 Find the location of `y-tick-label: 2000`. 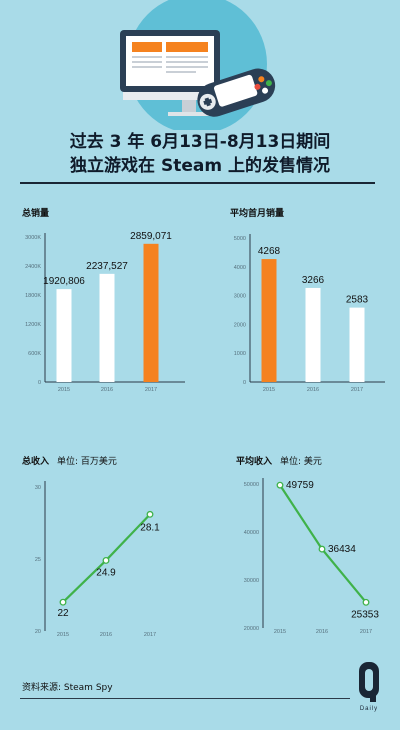

y-tick-label: 2000 is located at coordinates (240, 325).